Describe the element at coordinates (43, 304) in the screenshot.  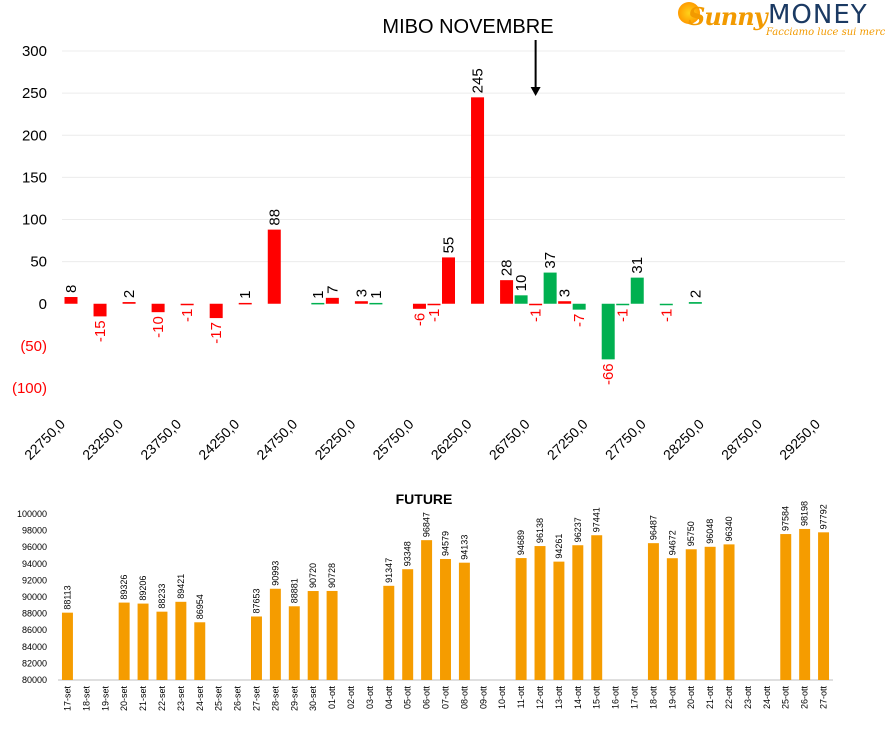
I see `y-tick-label: 0` at that location.